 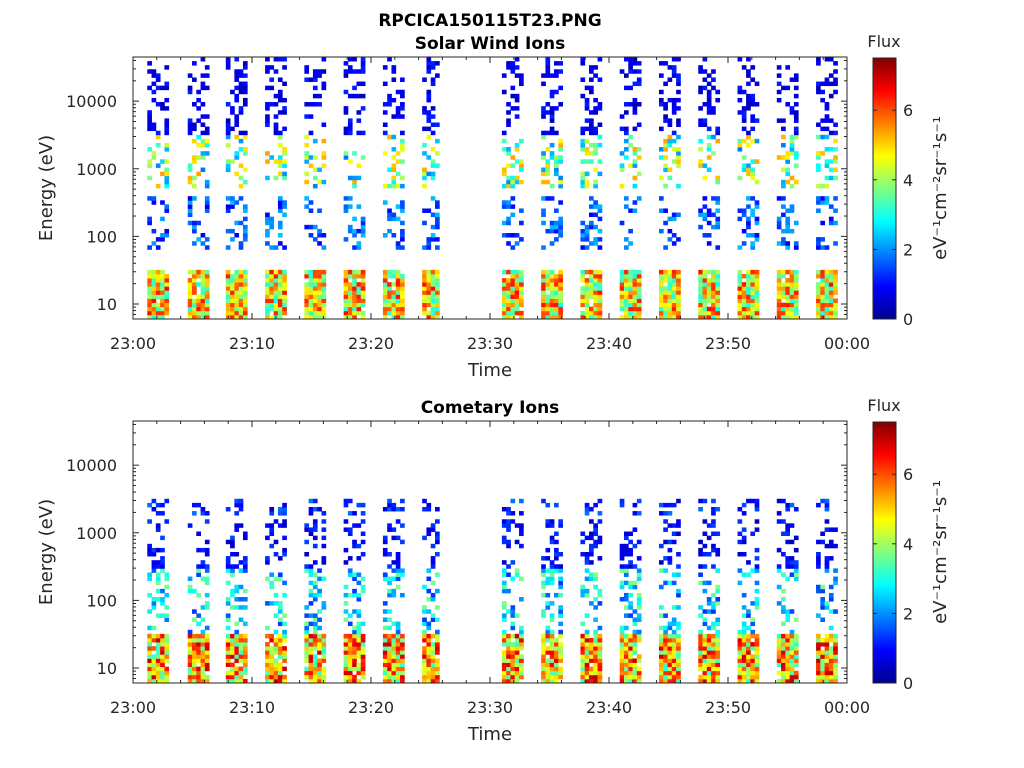 What do you see at coordinates (489, 734) in the screenshot?
I see `cometary-x-label: Time` at bounding box center [489, 734].